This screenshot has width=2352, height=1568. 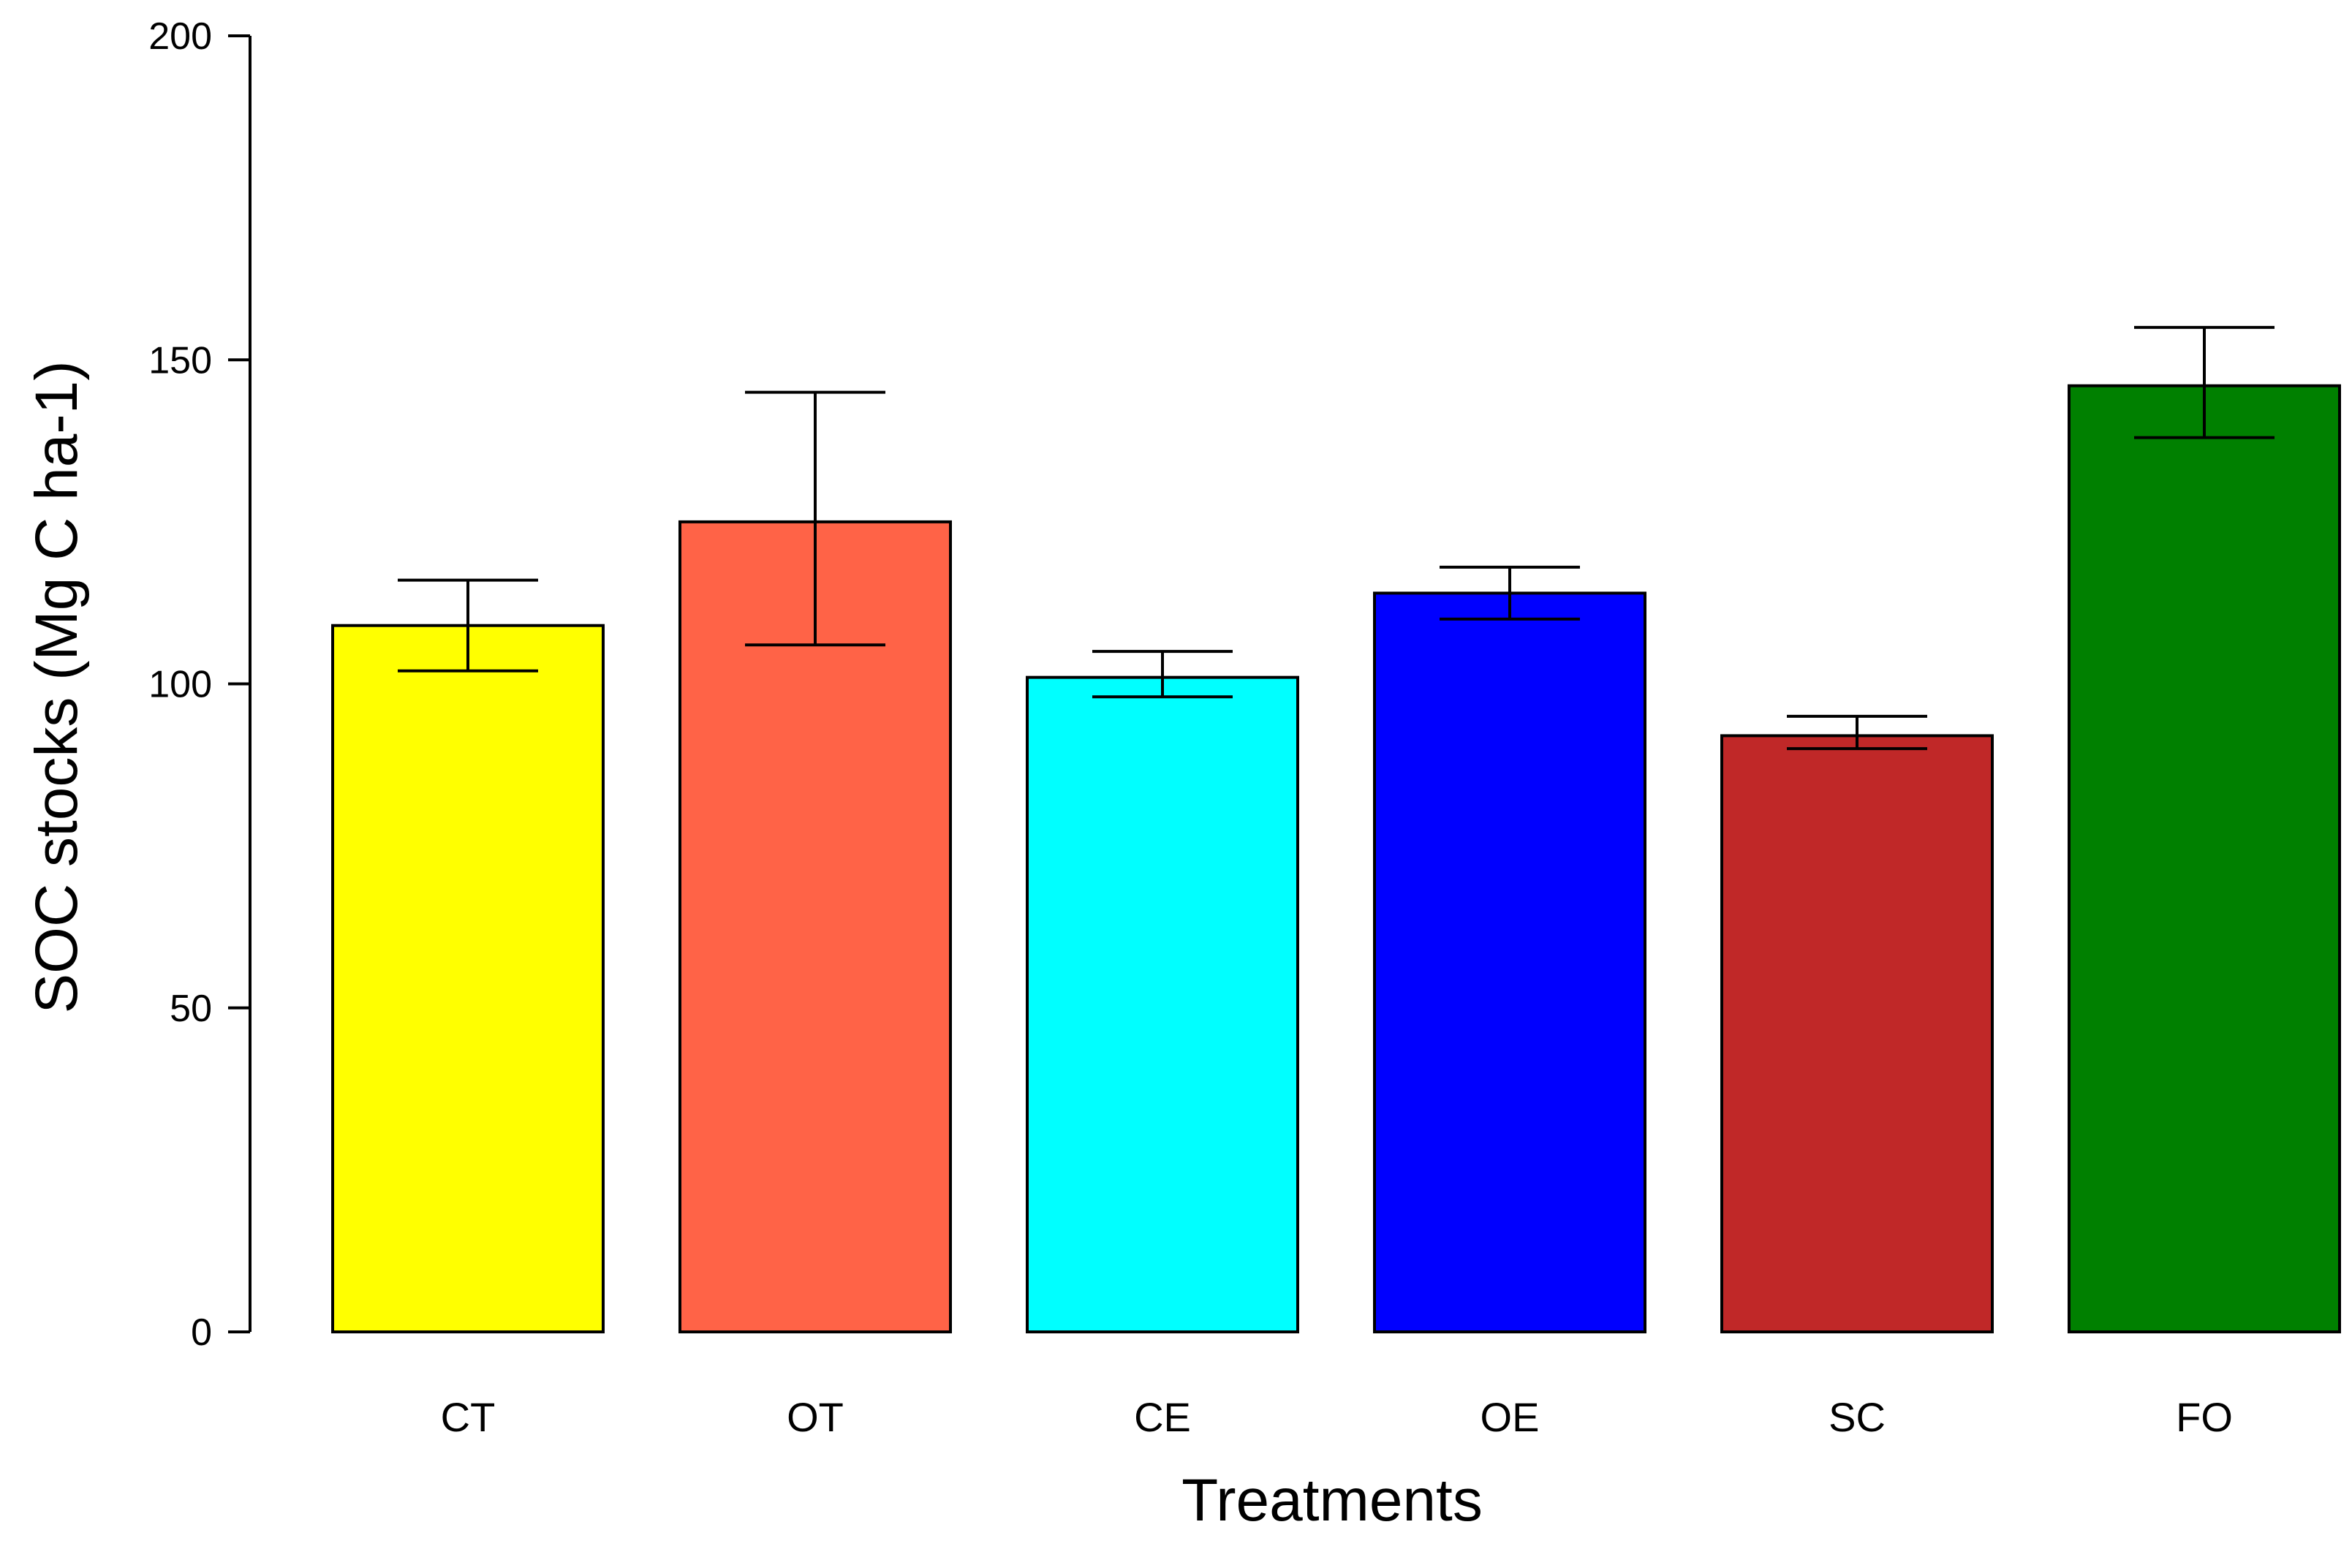 I want to click on y-axis-title: SOC stocks (Mg C ha-1), so click(x=56, y=686).